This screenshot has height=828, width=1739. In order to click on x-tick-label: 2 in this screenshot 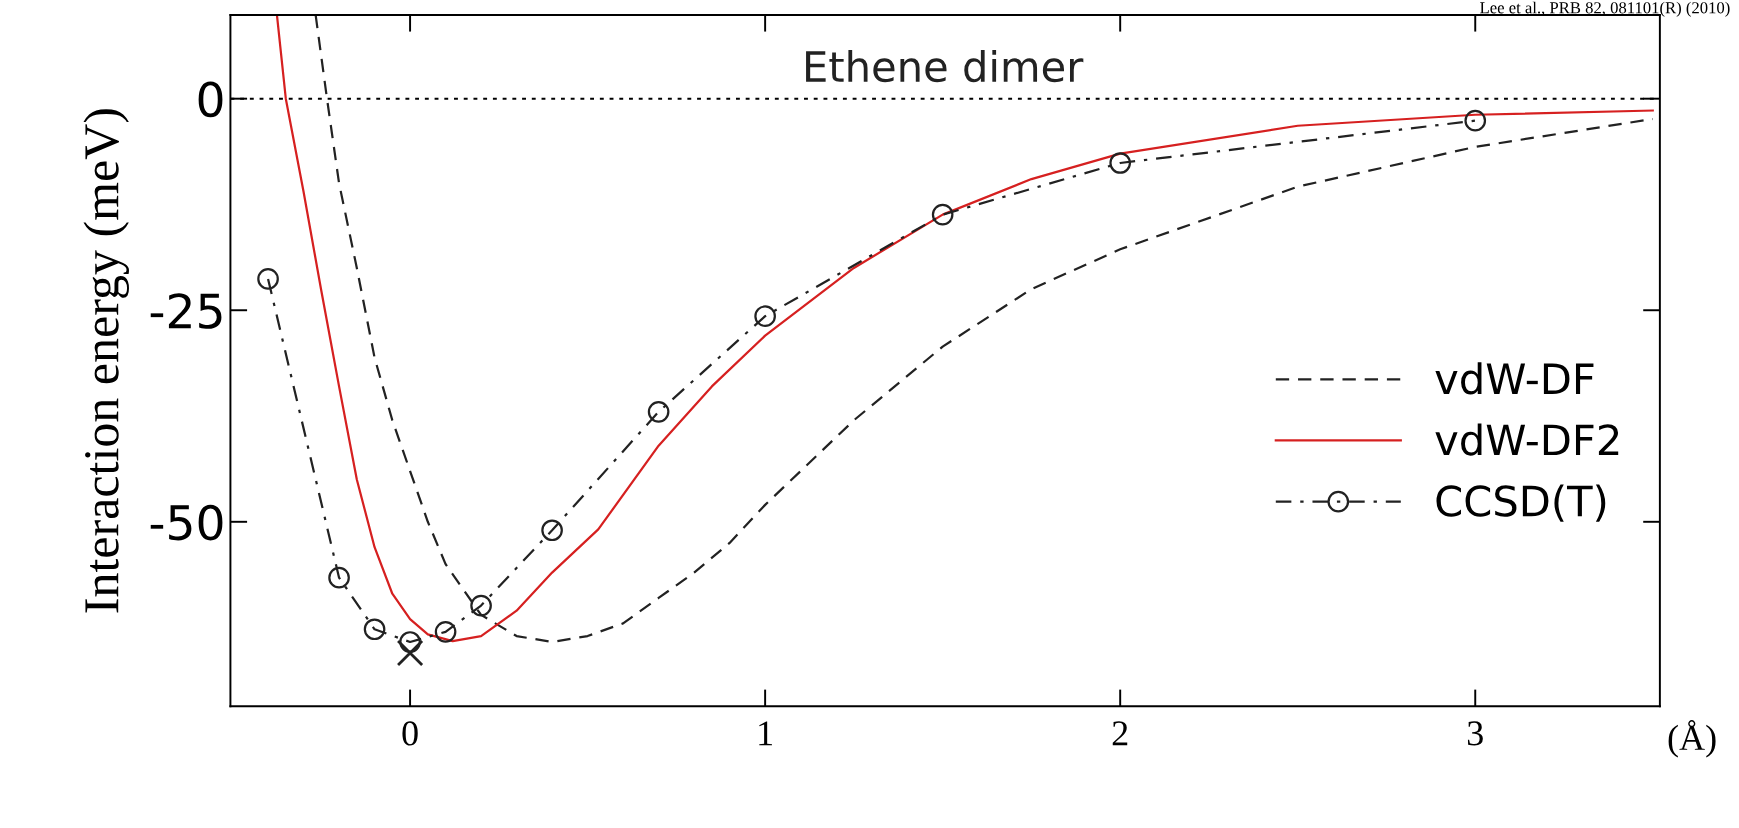, I will do `click(1120, 733)`.